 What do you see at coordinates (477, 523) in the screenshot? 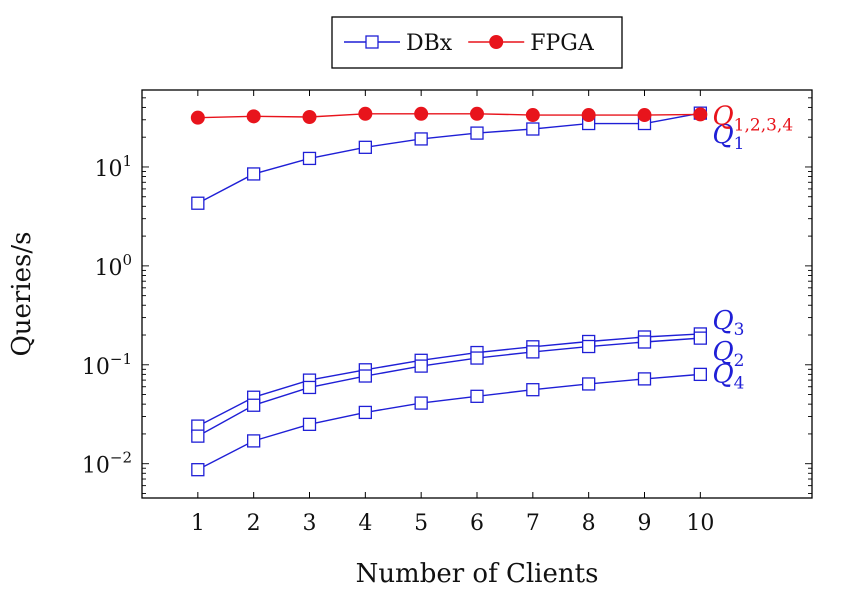
I see `x-tick-label: 6` at bounding box center [477, 523].